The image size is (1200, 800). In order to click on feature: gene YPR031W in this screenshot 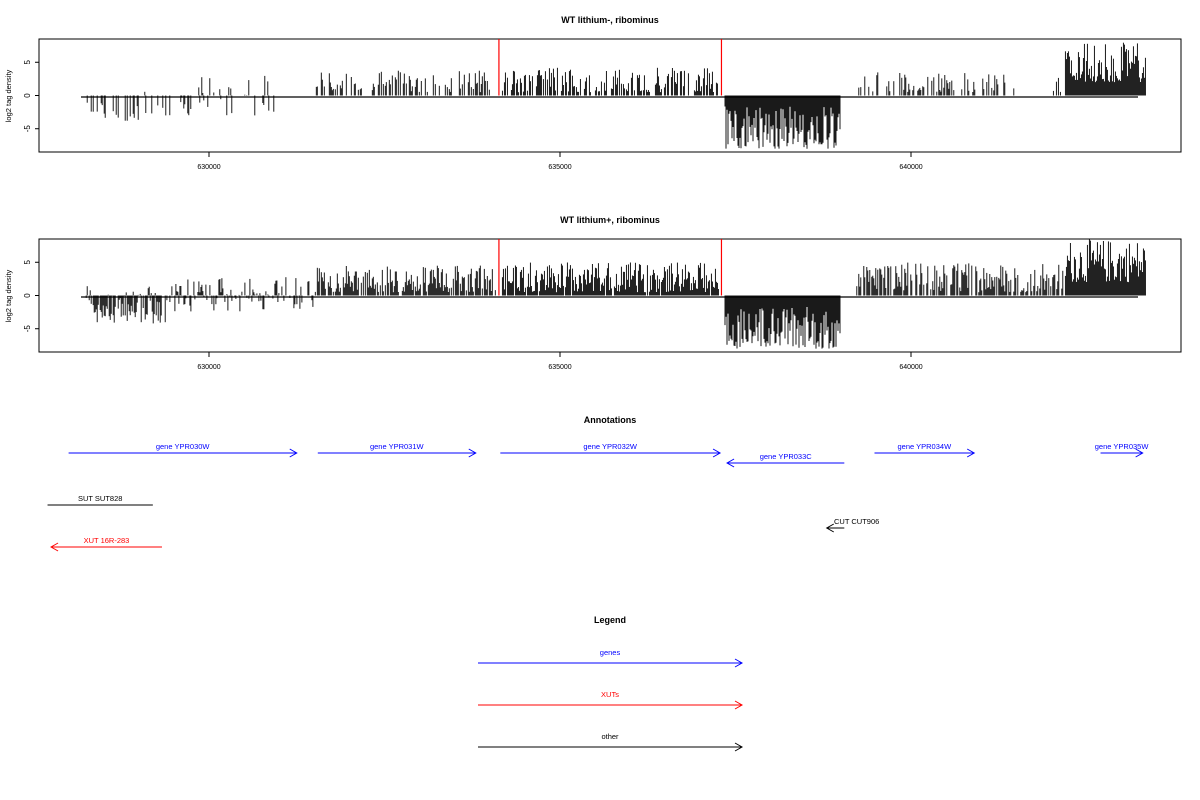, I will do `click(397, 450)`.